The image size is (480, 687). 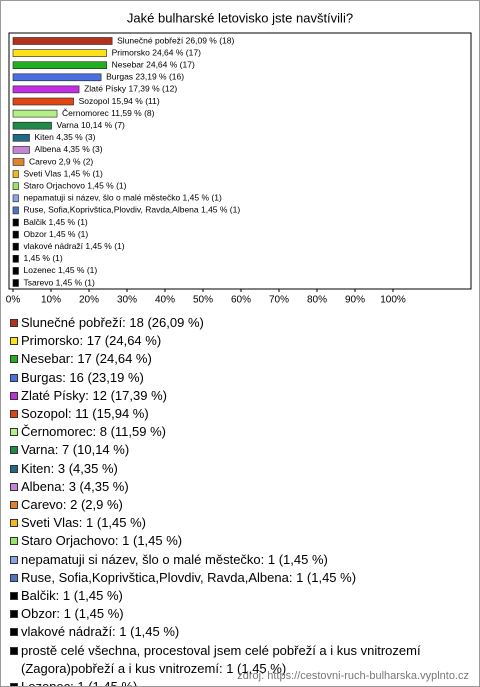 I want to click on x-tick-label: 80%, so click(x=317, y=300).